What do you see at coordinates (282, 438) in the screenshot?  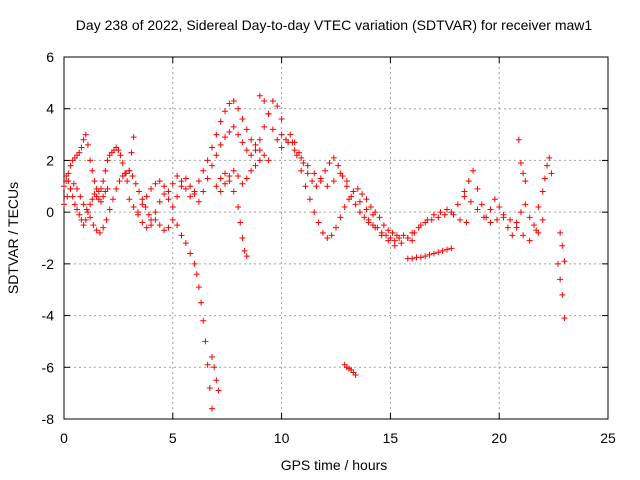 I see `x-tick-label: 10` at bounding box center [282, 438].